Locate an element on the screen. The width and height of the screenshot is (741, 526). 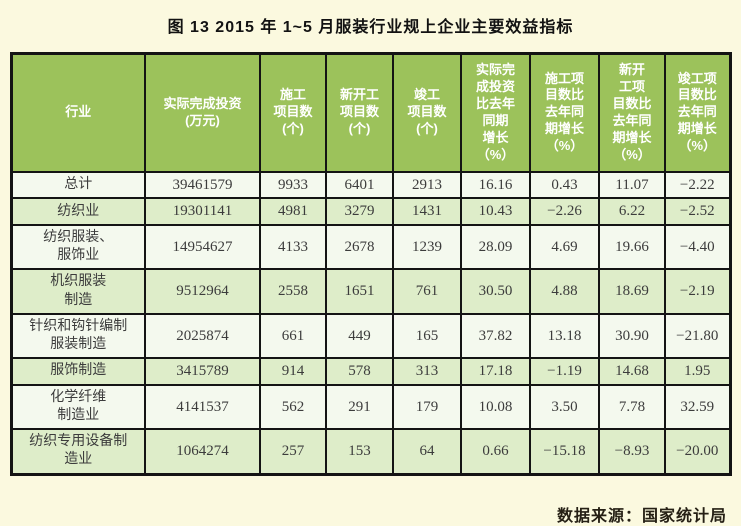
cell-new-growth: 19.66 is located at coordinates (632, 247).